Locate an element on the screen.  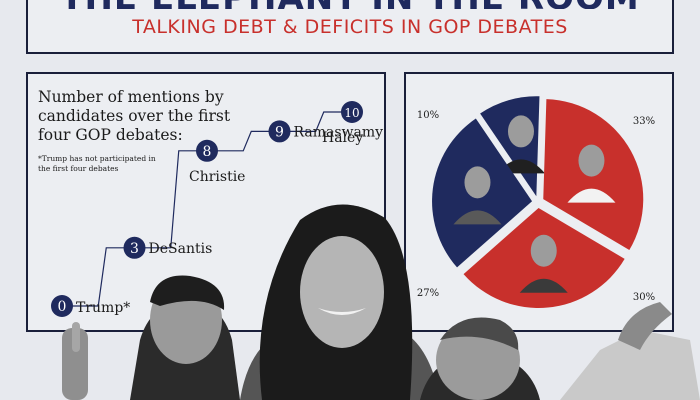
mention-value-label: 3 is located at coordinates (134, 249).